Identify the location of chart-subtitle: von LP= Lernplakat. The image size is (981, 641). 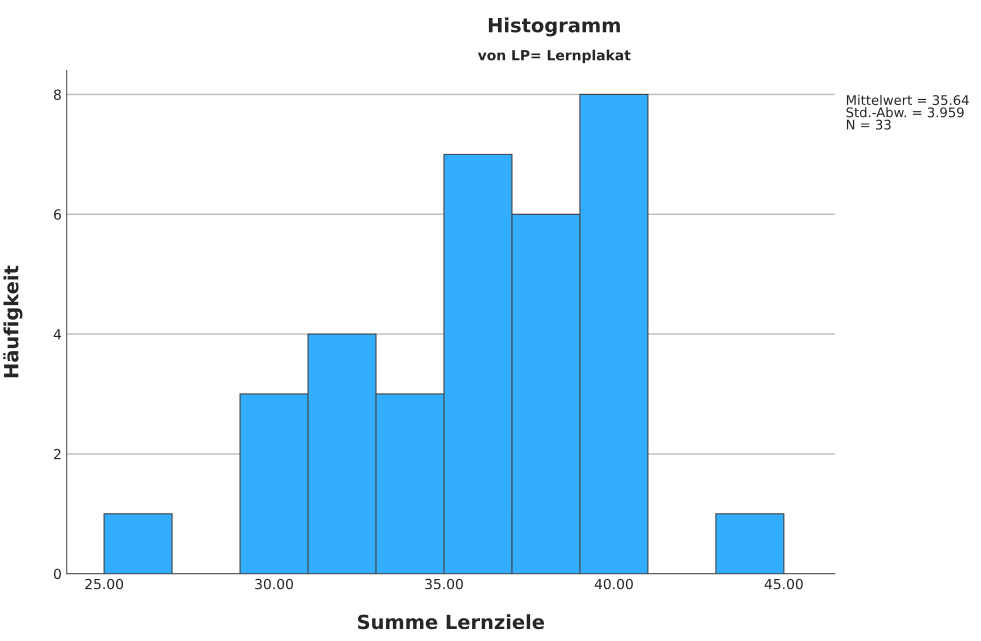
(554, 57).